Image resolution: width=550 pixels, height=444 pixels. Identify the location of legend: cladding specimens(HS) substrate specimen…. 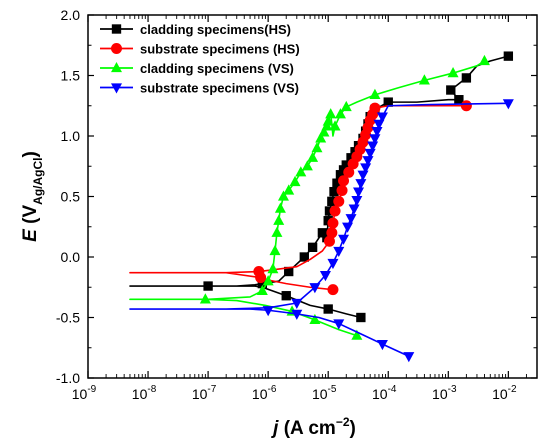
(200, 59).